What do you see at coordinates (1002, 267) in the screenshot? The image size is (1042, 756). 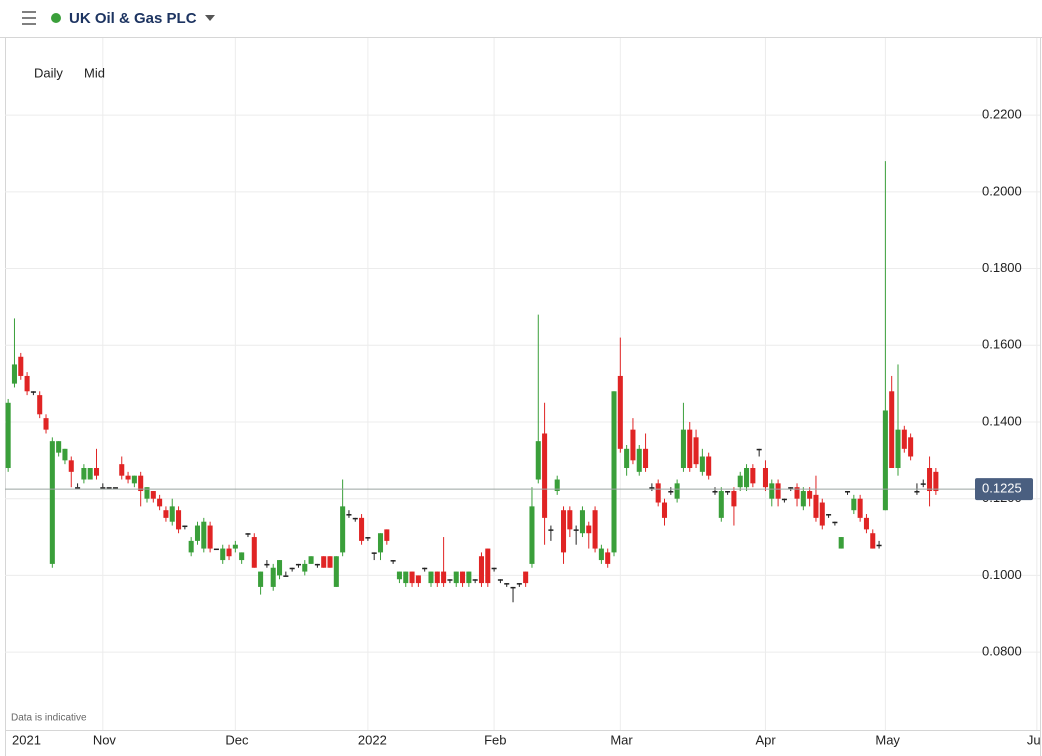 I see `y-tick-label: 0.1800` at bounding box center [1002, 267].